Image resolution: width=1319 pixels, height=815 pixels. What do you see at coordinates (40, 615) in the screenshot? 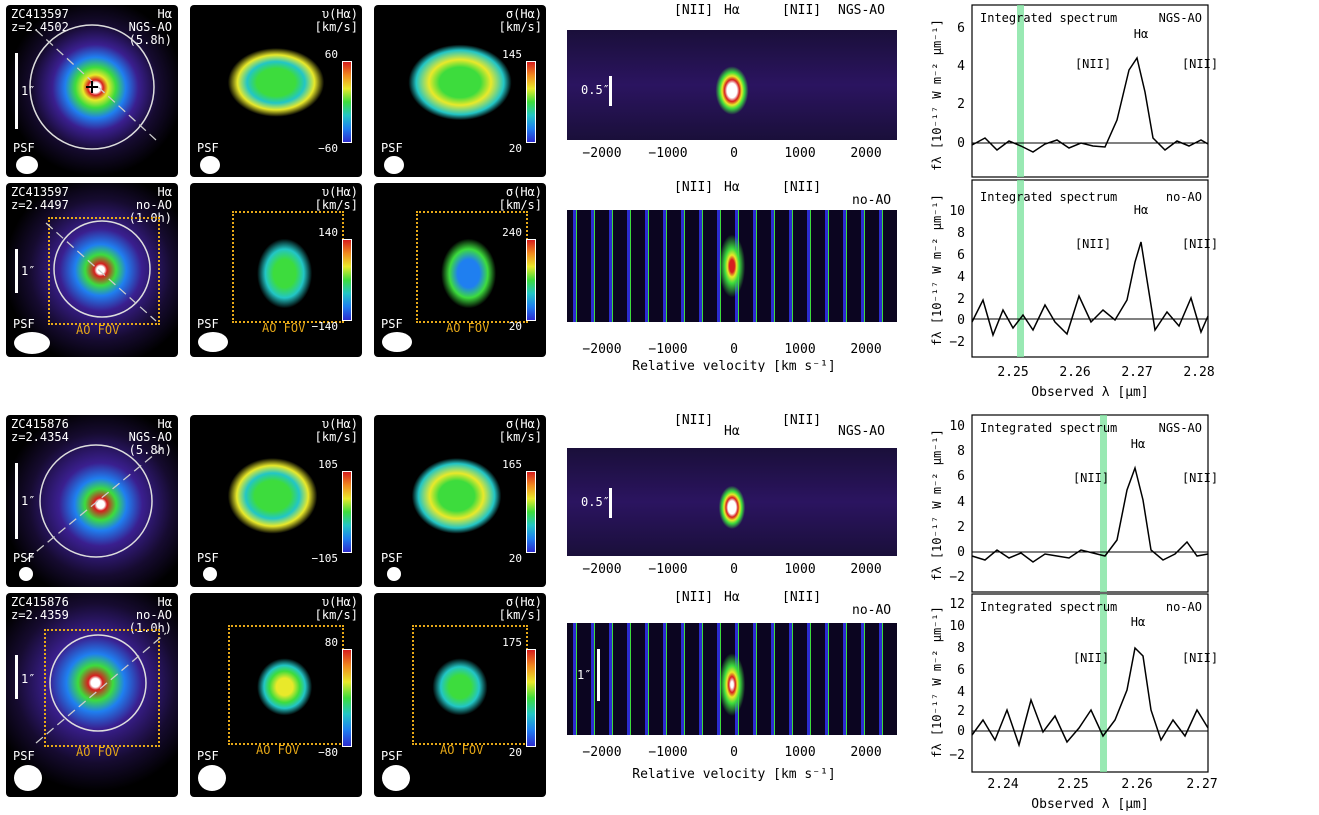
I see `redshift: z=2.4359` at bounding box center [40, 615].